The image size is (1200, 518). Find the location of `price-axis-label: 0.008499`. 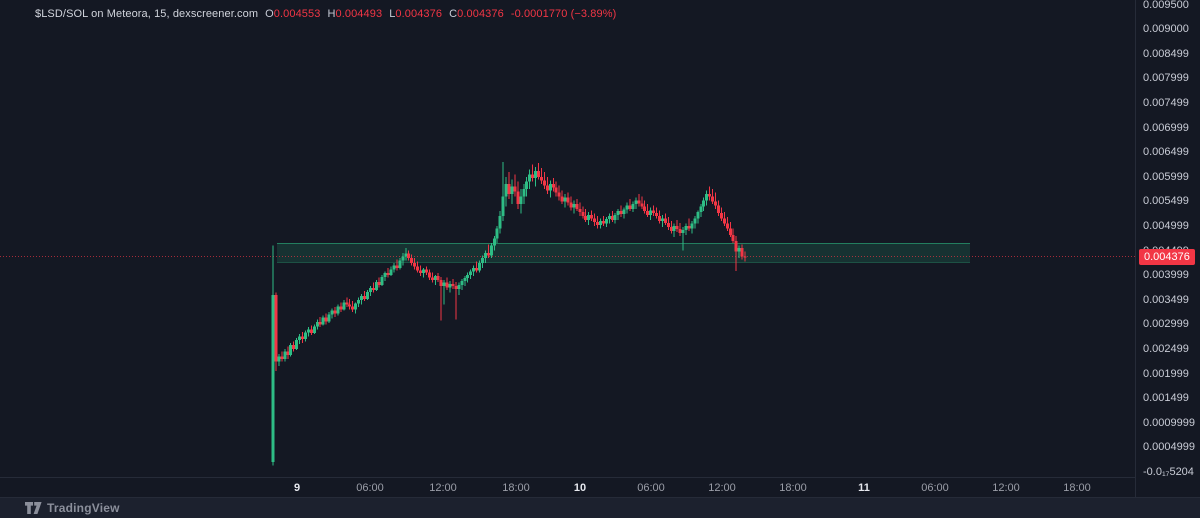

price-axis-label: 0.008499 is located at coordinates (1166, 53).